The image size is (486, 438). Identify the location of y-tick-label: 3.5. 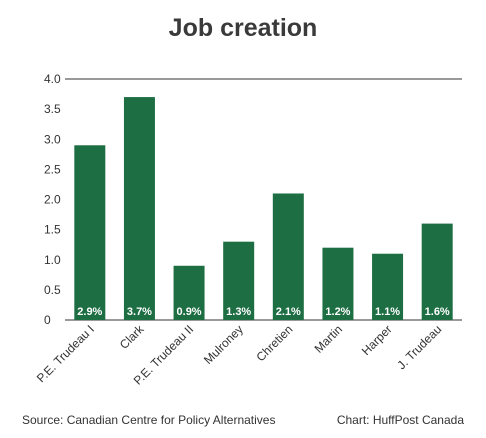
(52, 109).